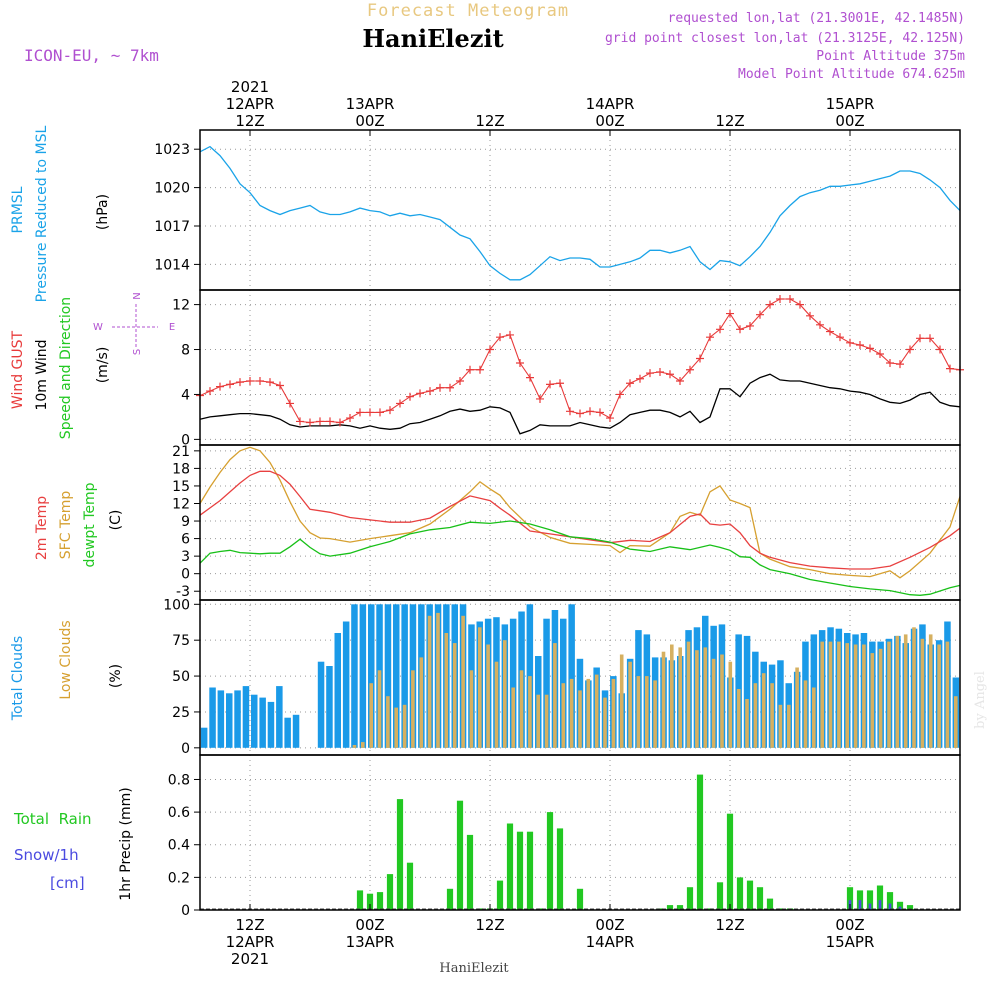 Image resolution: width=1000 pixels, height=1000 pixels. What do you see at coordinates (42, 374) in the screenshot?
I see `wind-label-10m: 10m Wind` at bounding box center [42, 374].